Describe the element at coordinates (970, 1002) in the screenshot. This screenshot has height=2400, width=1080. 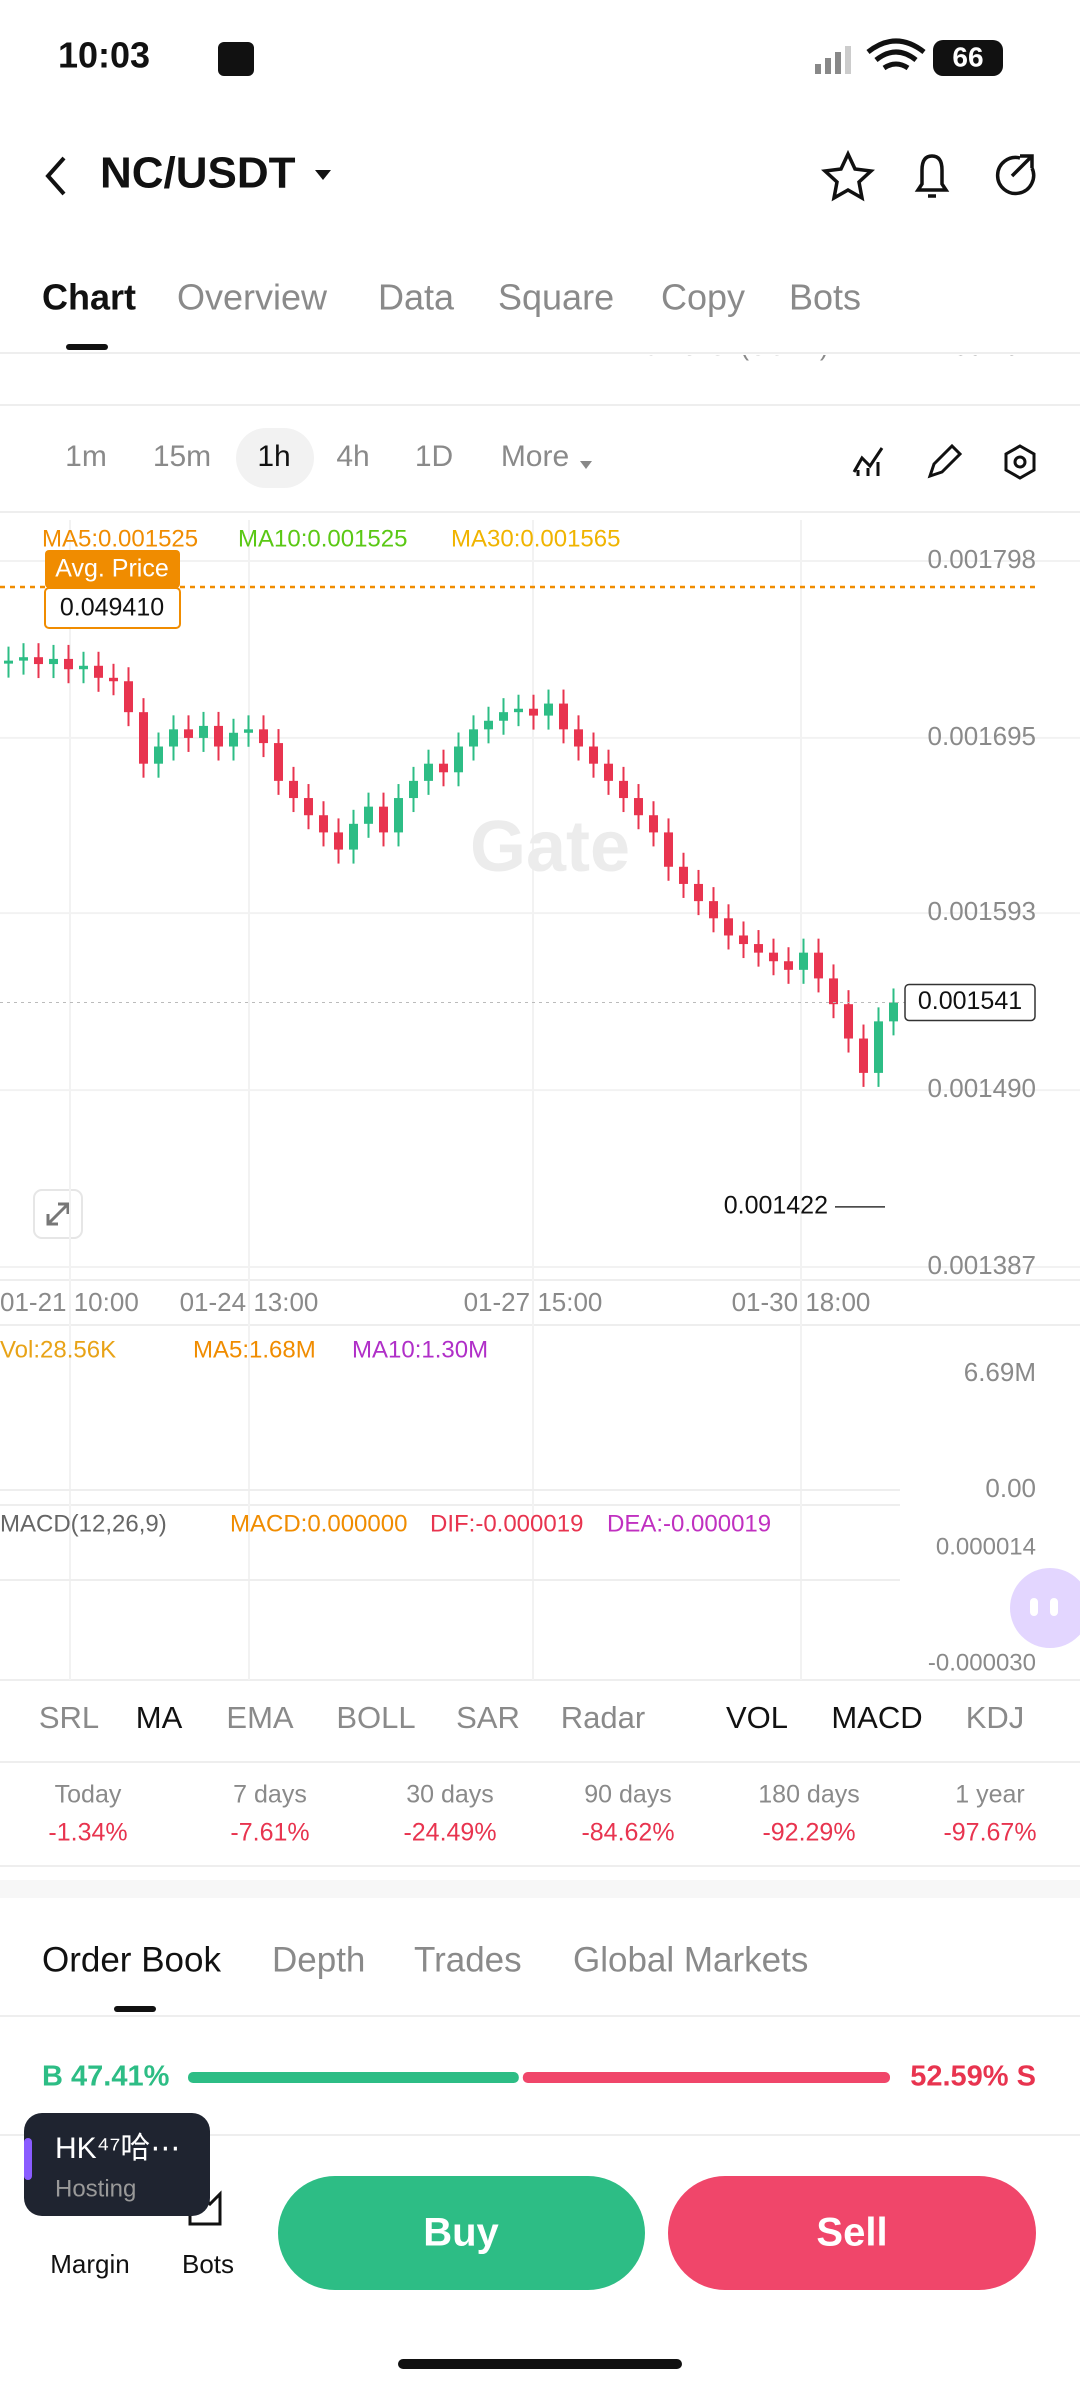
I see `last-price-box` at that location.